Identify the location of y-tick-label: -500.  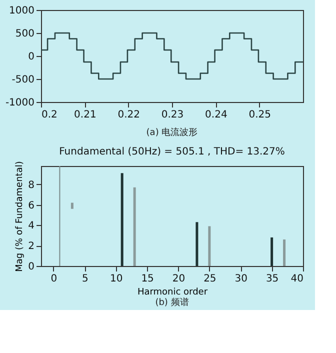
(23, 80).